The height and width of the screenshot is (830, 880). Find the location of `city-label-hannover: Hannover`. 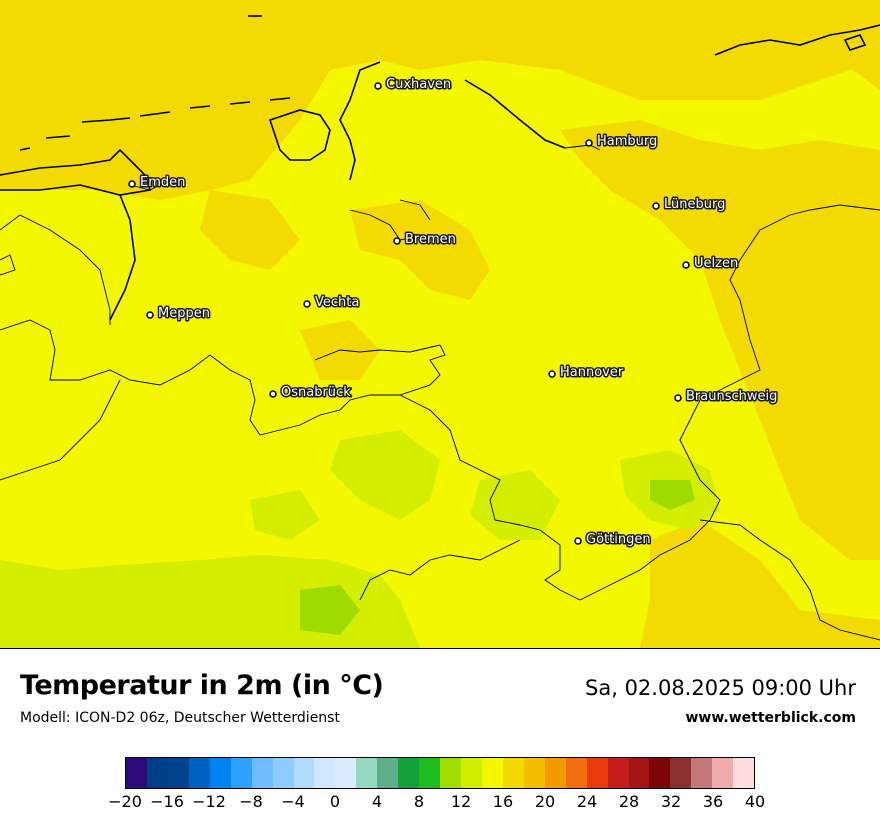

city-label-hannover: Hannover is located at coordinates (592, 372).